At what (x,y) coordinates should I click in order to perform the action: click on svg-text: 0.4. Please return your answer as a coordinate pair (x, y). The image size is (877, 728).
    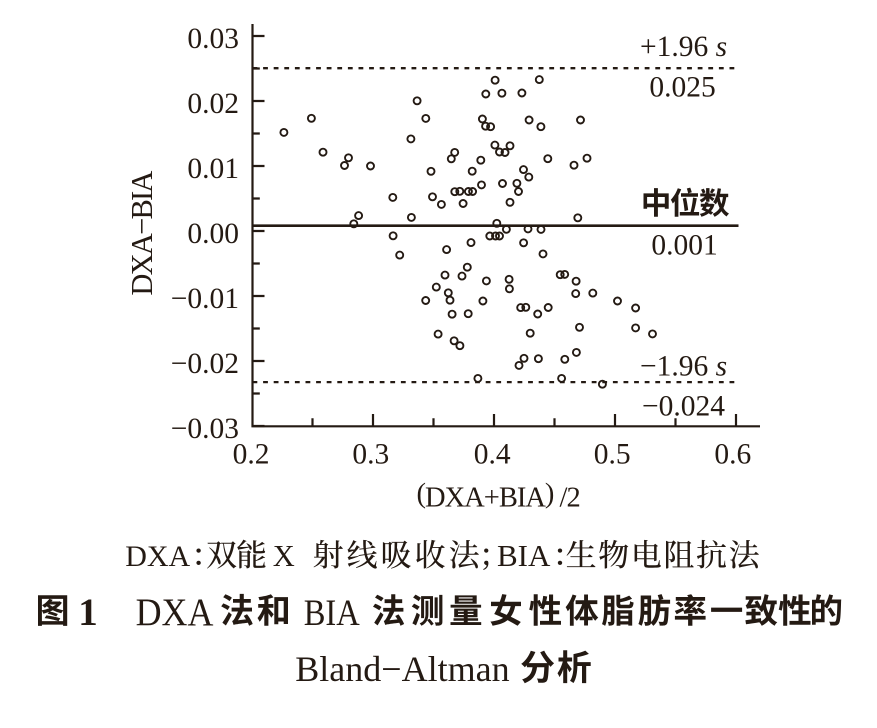
    Looking at the image, I should click on (492, 454).